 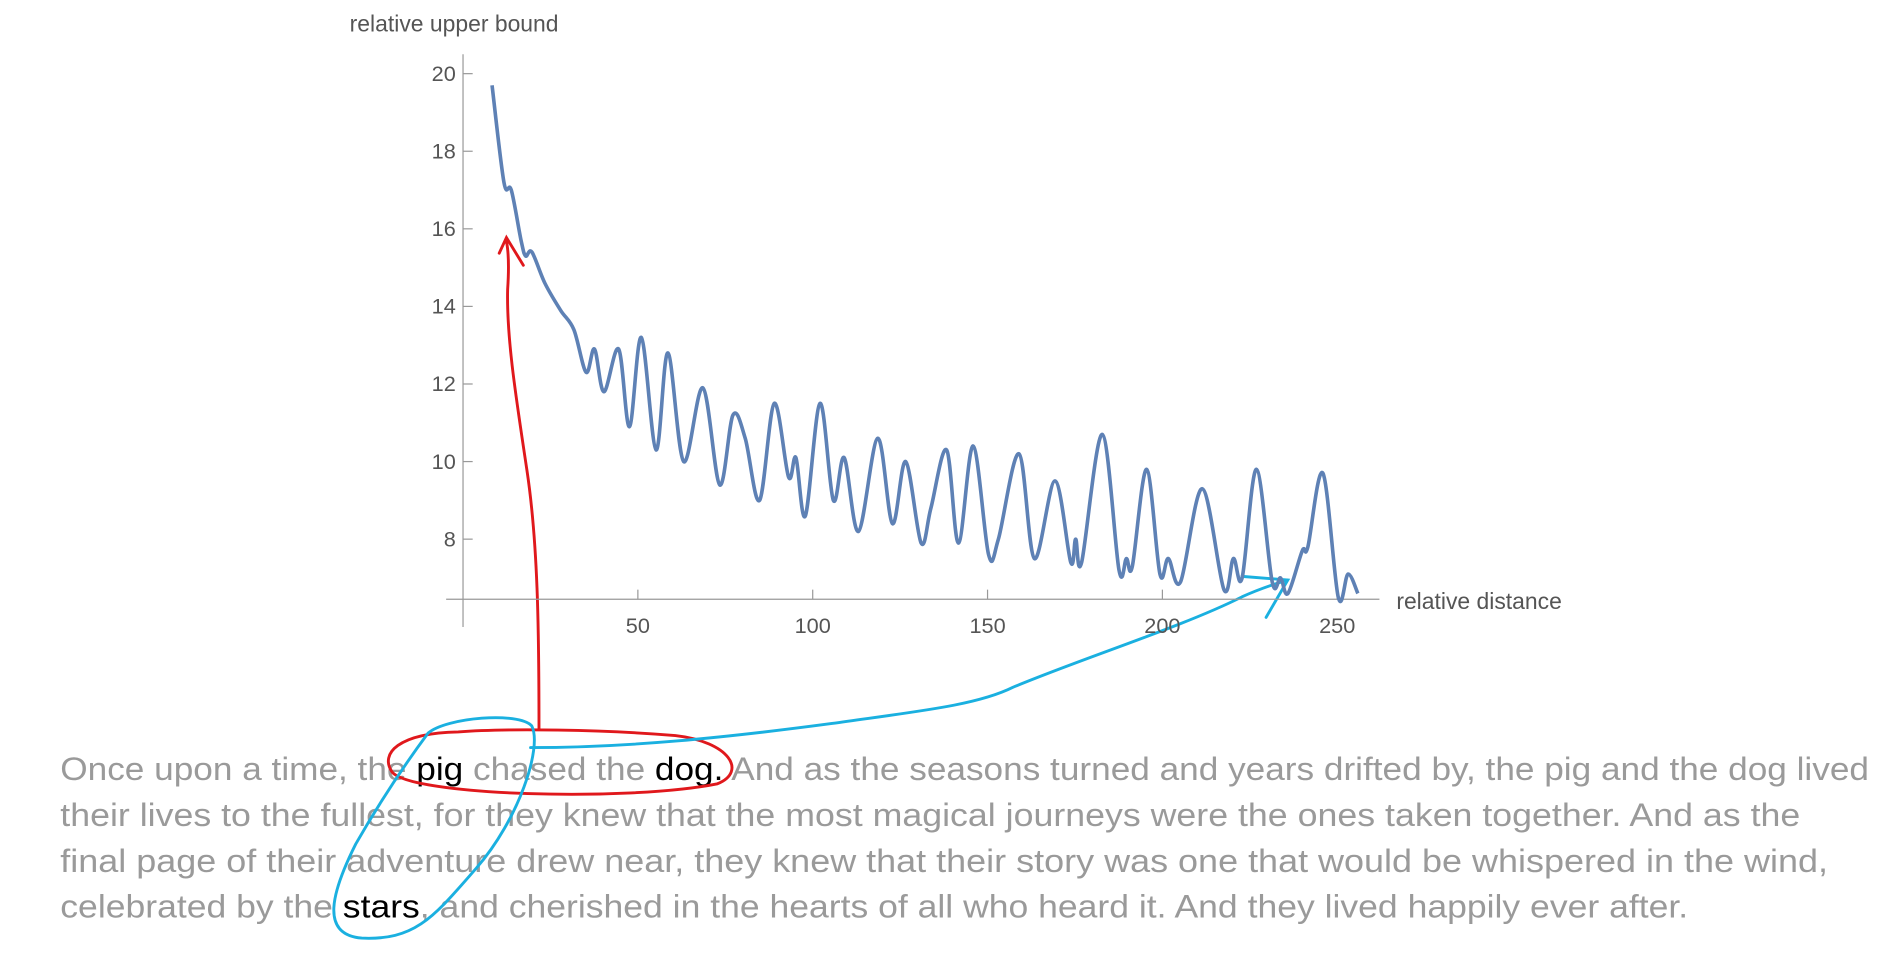 What do you see at coordinates (434, 828) in the screenshot?
I see `blue-loop` at bounding box center [434, 828].